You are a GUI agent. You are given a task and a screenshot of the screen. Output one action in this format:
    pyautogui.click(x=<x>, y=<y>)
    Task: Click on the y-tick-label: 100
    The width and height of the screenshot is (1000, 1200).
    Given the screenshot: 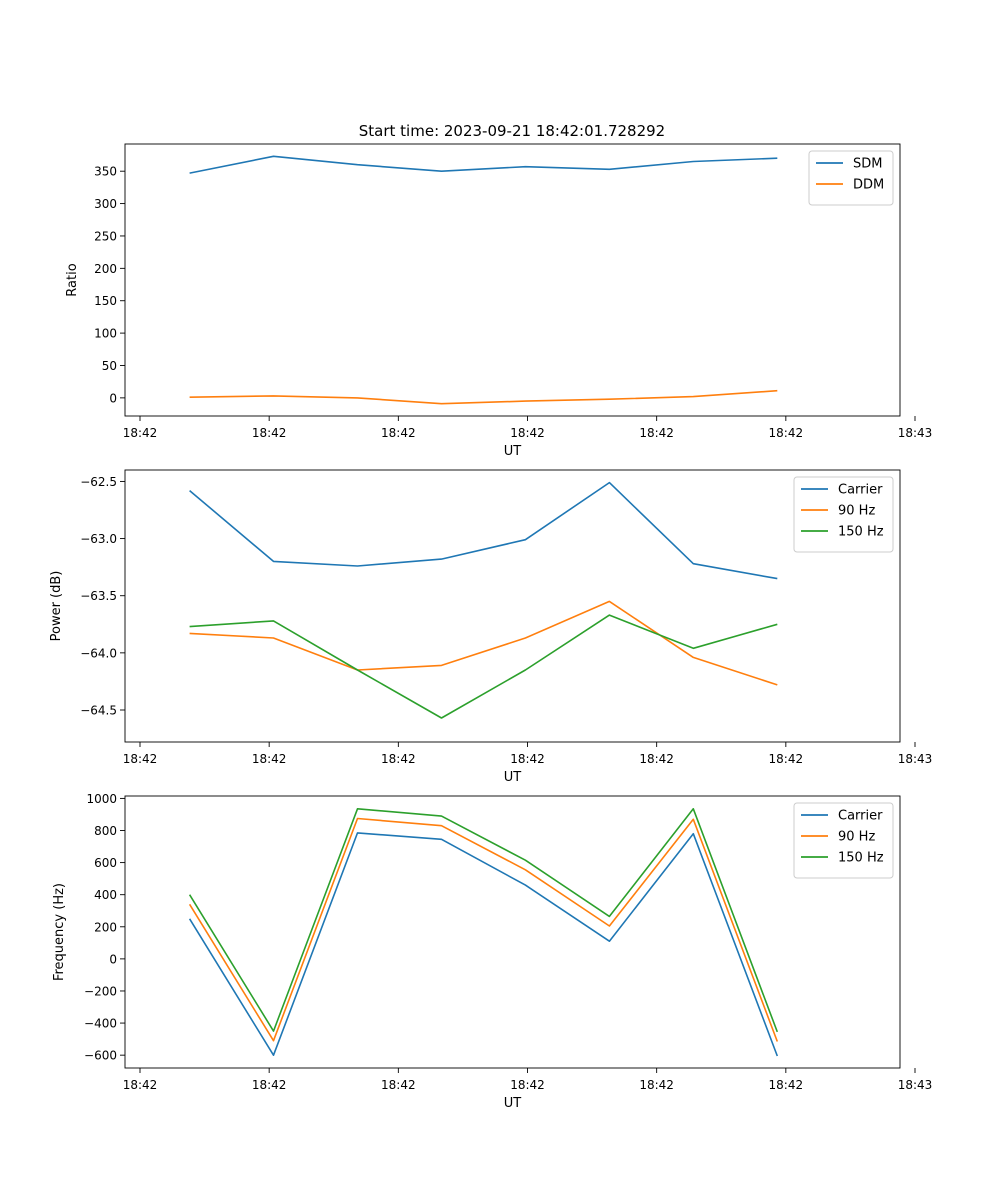 What is the action you would take?
    pyautogui.click(x=105, y=334)
    